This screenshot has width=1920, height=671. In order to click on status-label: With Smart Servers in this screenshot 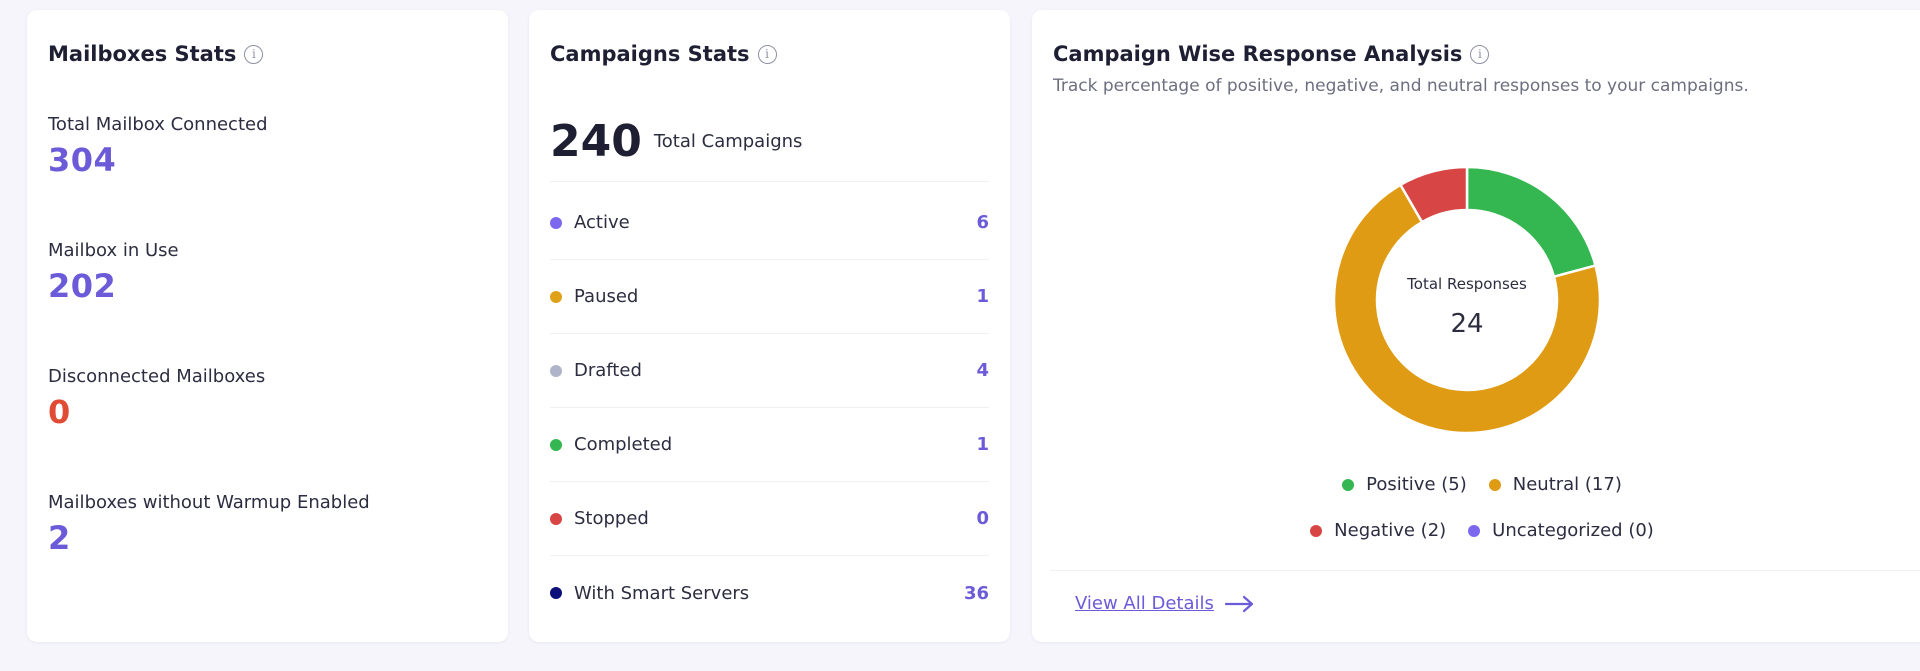, I will do `click(662, 593)`.